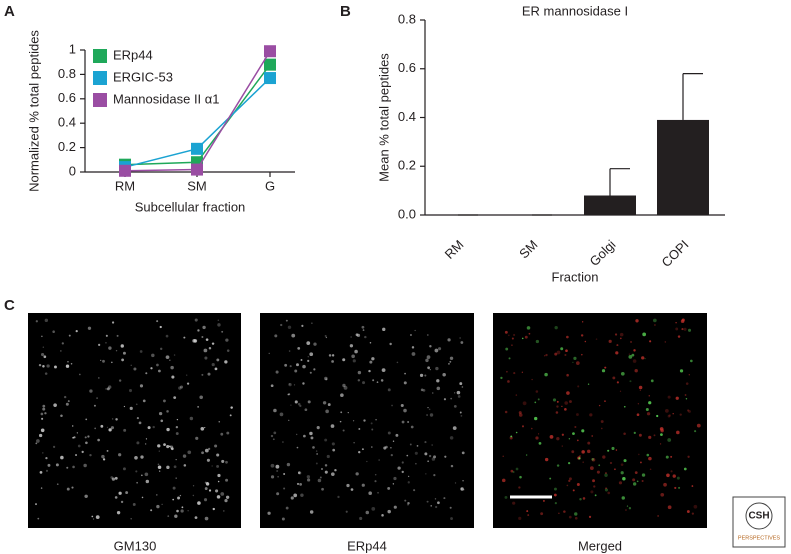 Image resolution: width=791 pixels, height=554 pixels. I want to click on x-tick-label: G, so click(270, 185).